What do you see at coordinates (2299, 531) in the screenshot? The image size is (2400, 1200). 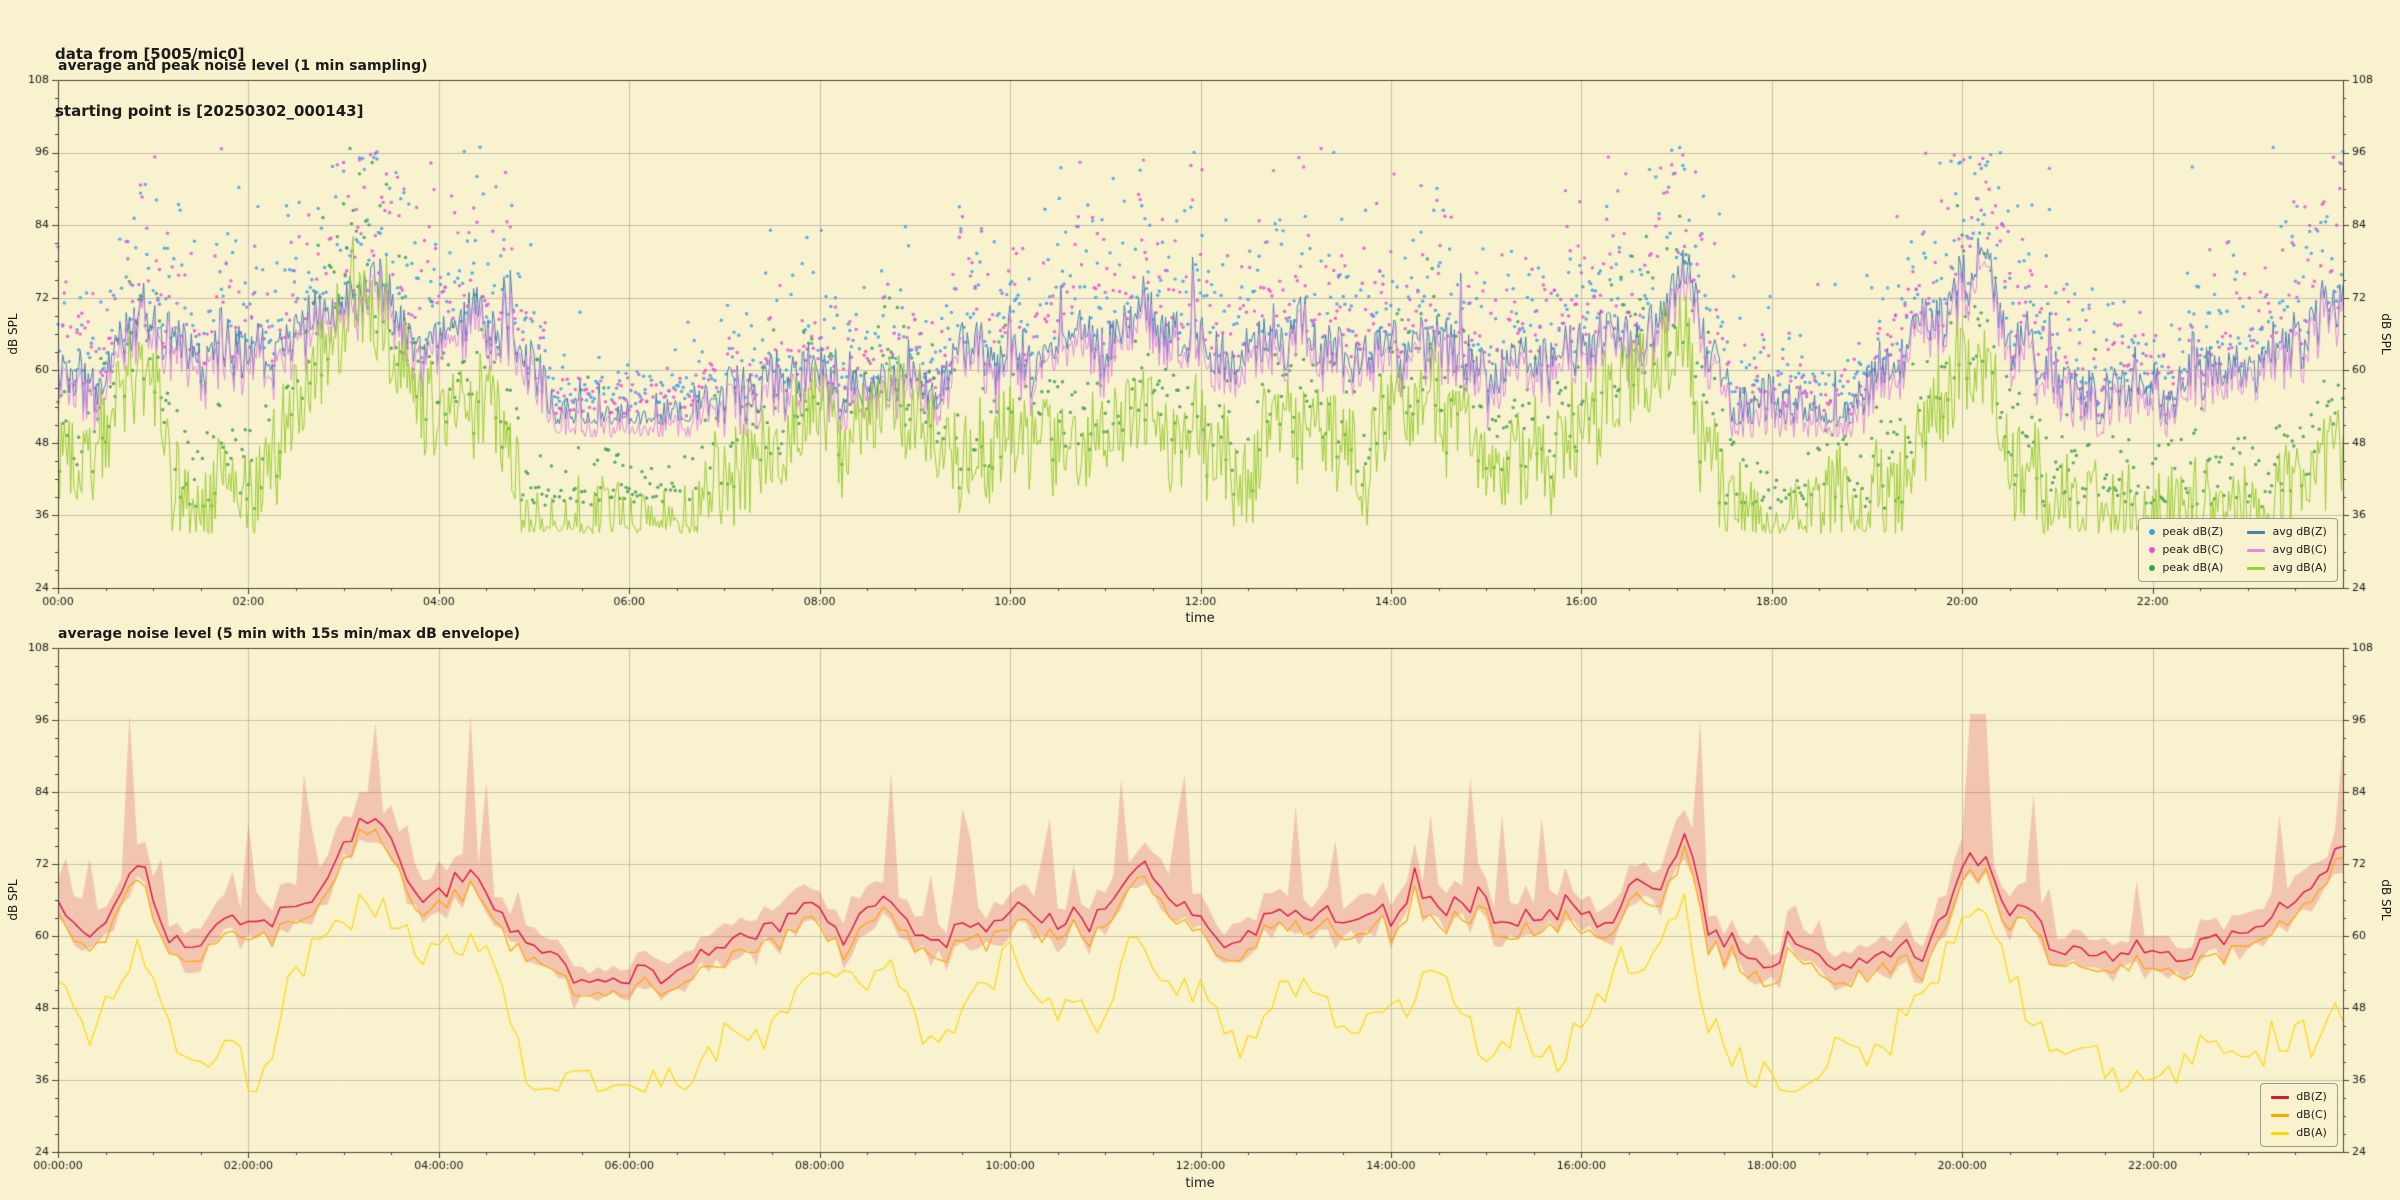 I see `avg-dbz-label: avg dB(Z)` at bounding box center [2299, 531].